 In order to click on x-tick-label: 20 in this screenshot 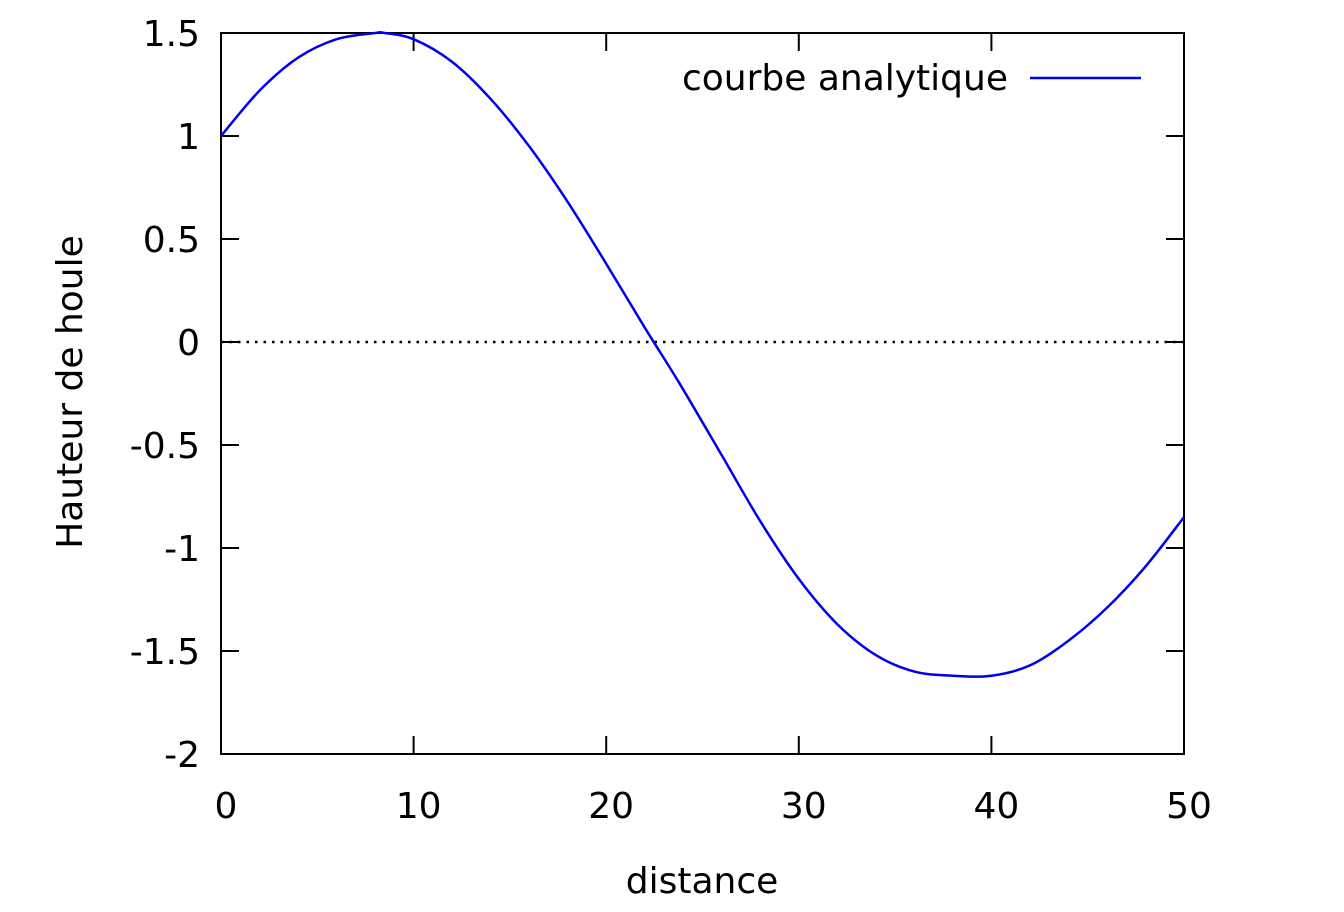, I will do `click(611, 806)`.